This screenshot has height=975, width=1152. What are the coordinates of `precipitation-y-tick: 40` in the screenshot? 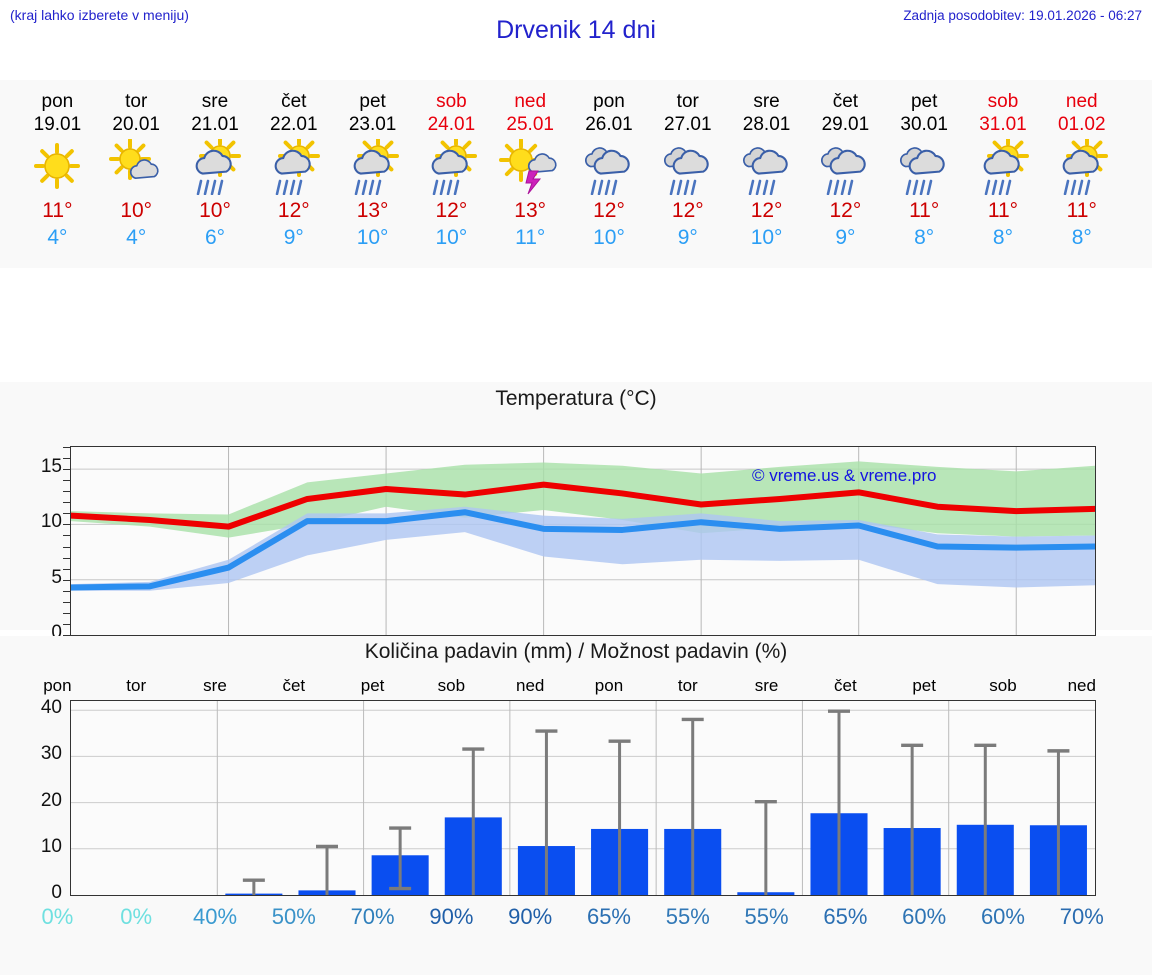 It's located at (51, 708).